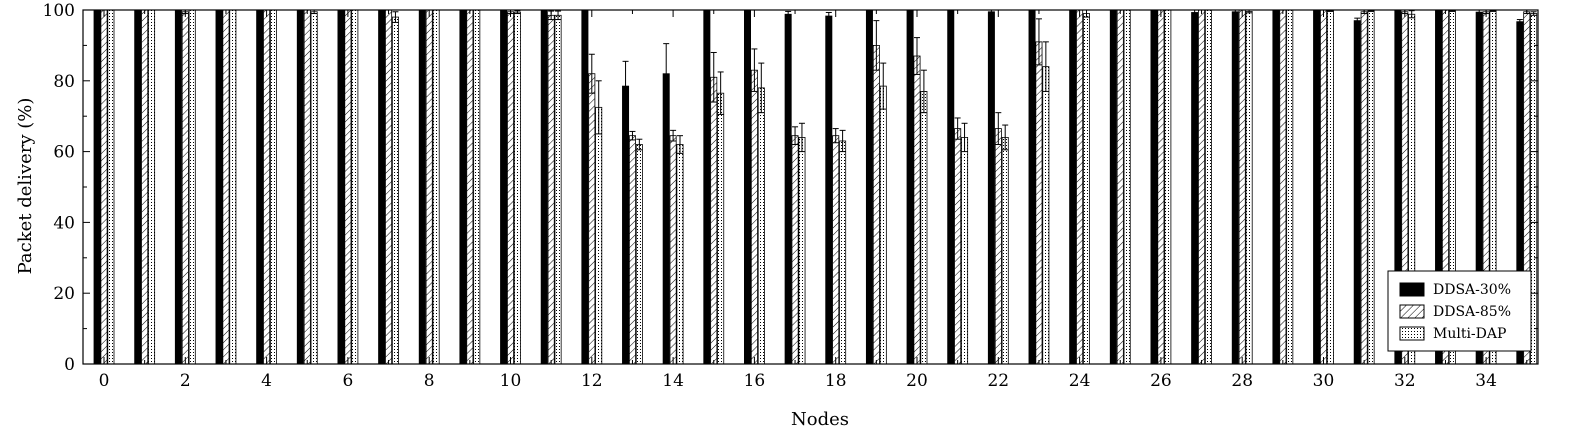 This screenshot has height=437, width=1590. I want to click on x-tick-label: 22, so click(998, 381).